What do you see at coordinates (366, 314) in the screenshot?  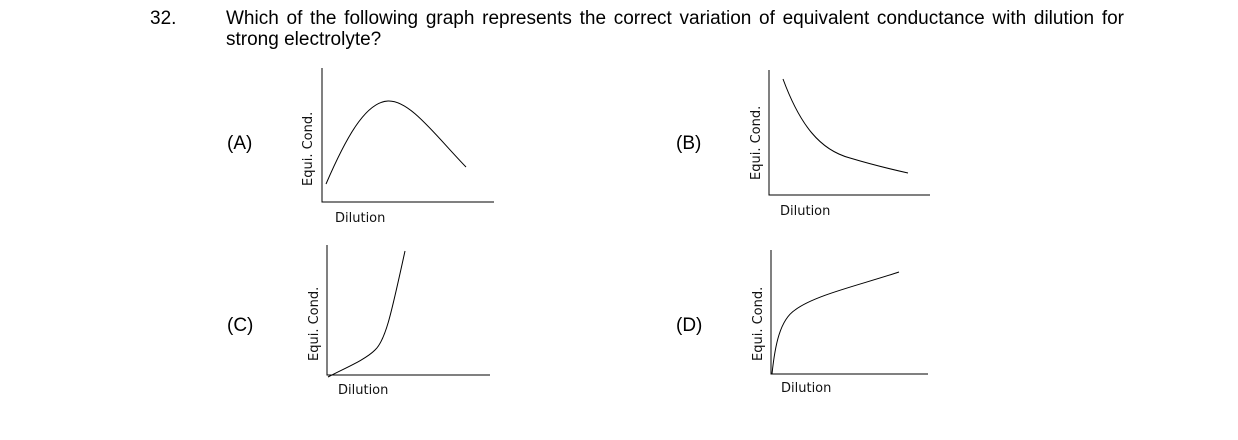 I see `graph-c-curve` at bounding box center [366, 314].